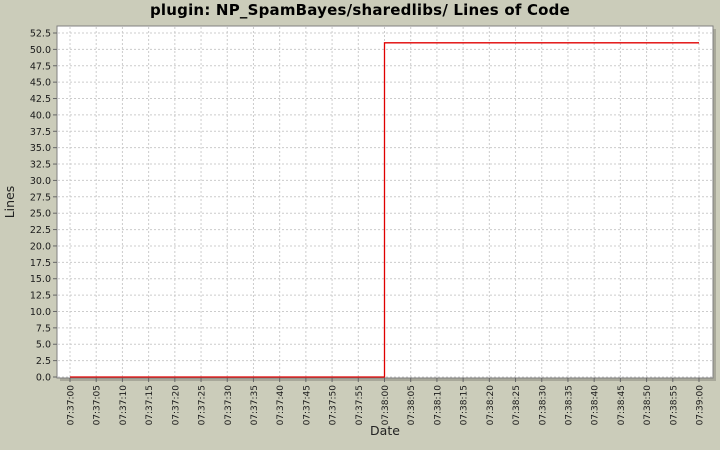 The height and width of the screenshot is (450, 720). I want to click on y-tick-label: 47.5, so click(40, 66).